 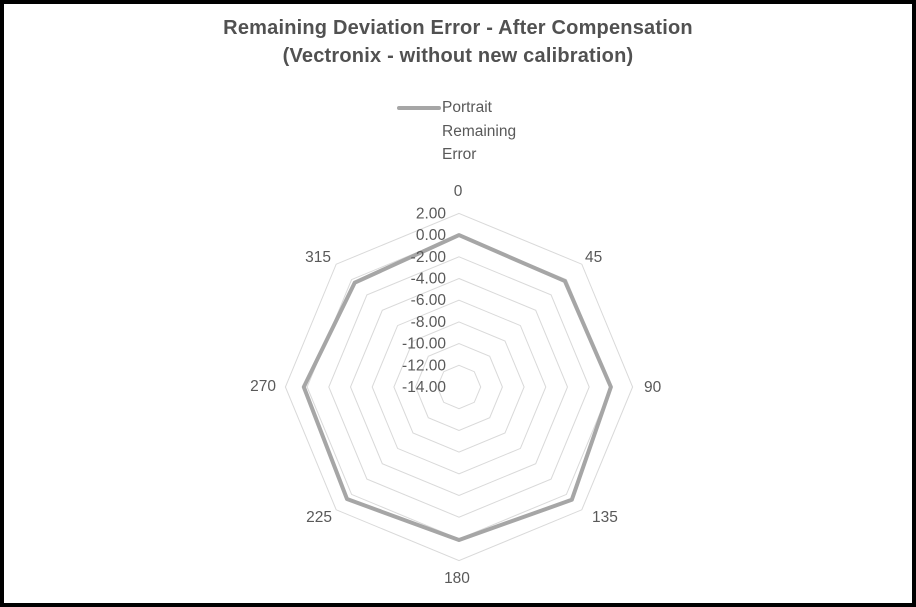 I want to click on radial-tick-label: -4.00, so click(x=429, y=279).